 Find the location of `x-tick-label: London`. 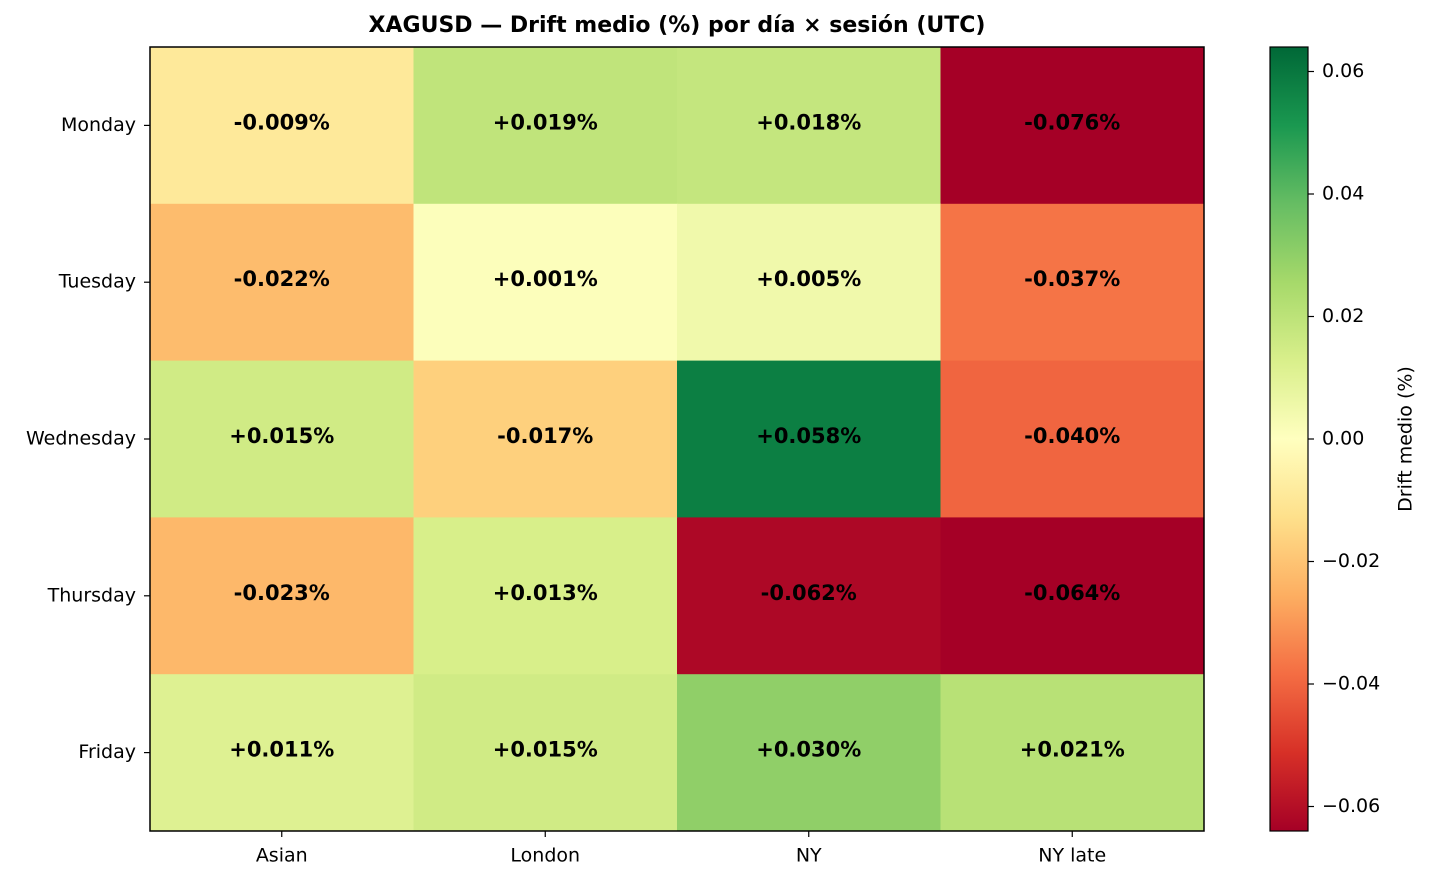

x-tick-label: London is located at coordinates (545, 856).